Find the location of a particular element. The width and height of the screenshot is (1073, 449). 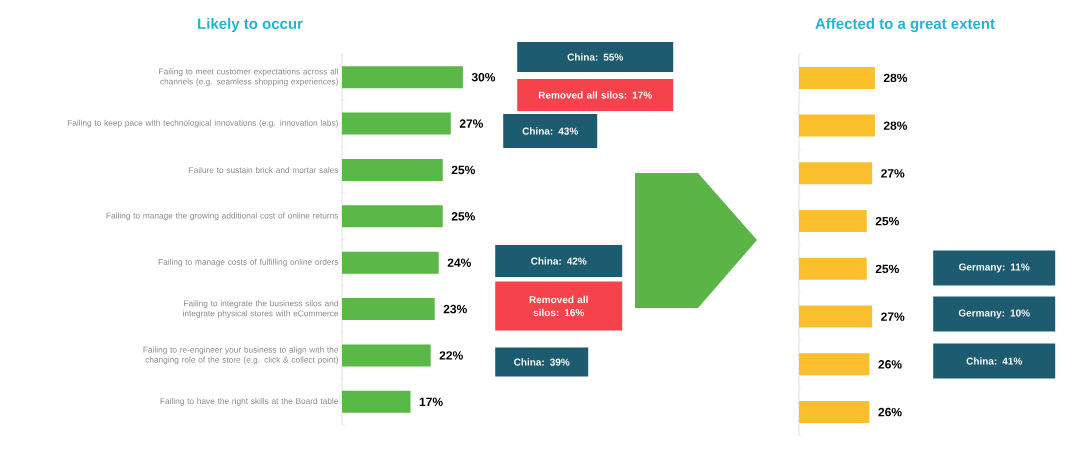

text: Removed all silos: 16% is located at coordinates (558, 306).